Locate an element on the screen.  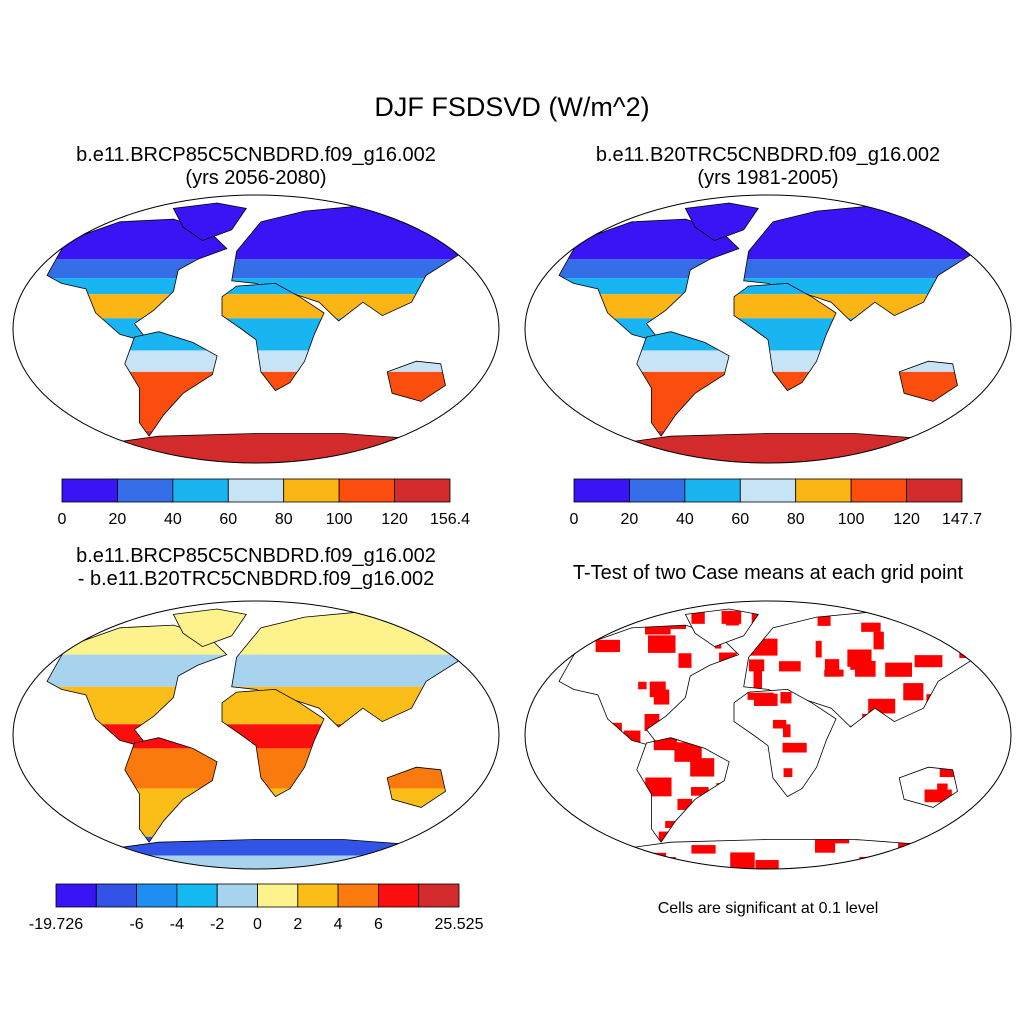
panel-3-title-line-1: b.e11.BRCP85C5CNBDRD.f09_g16.002 is located at coordinates (256, 556).